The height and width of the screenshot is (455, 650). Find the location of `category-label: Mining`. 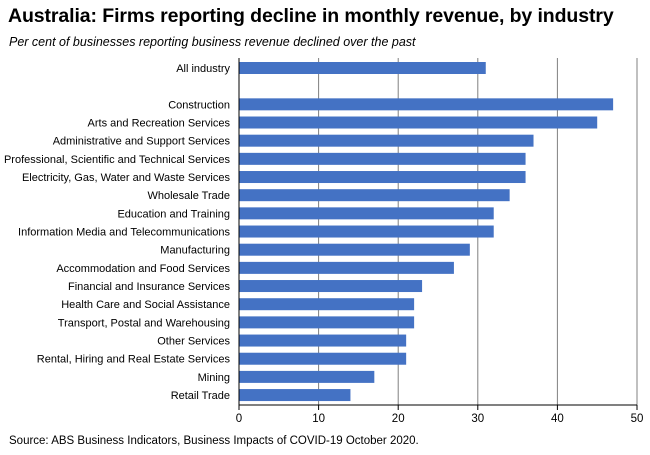

category-label: Mining is located at coordinates (214, 378).